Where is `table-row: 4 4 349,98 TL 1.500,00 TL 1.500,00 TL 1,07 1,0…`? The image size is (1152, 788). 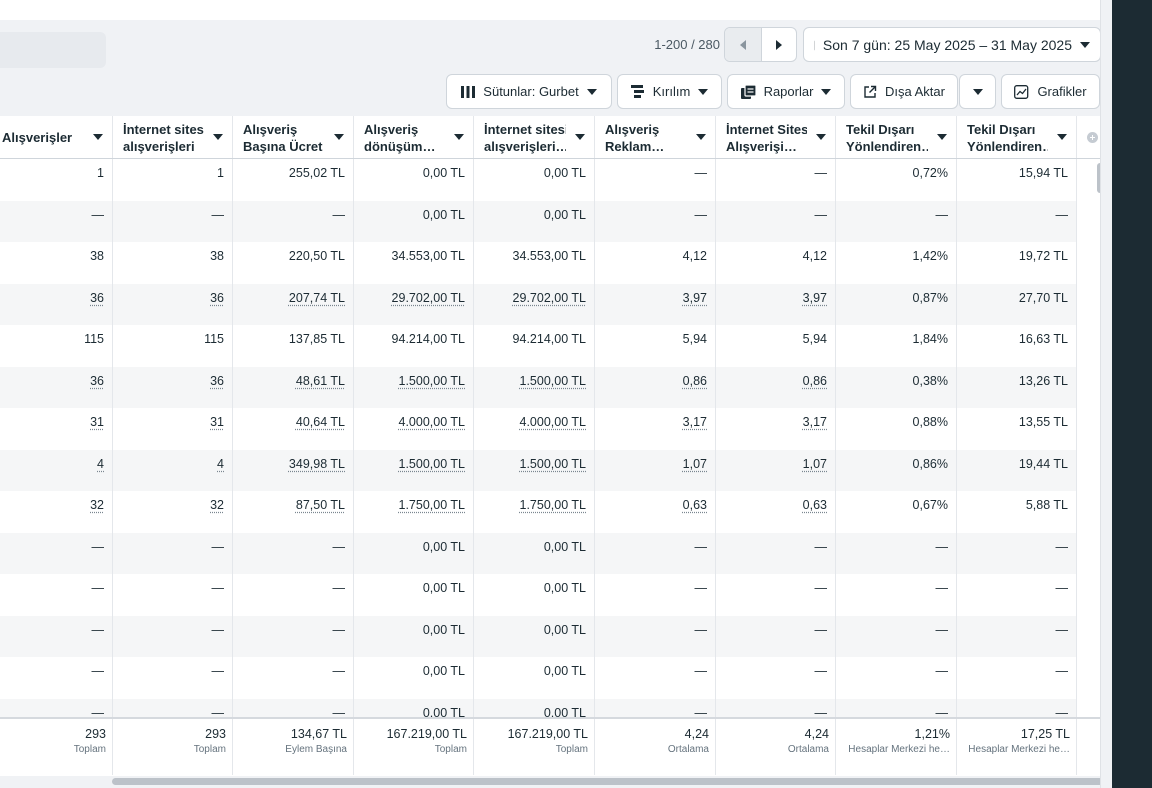
table-row: 4 4 349,98 TL 1.500,00 TL 1.500,00 TL 1,07 1,0… is located at coordinates (538, 470).